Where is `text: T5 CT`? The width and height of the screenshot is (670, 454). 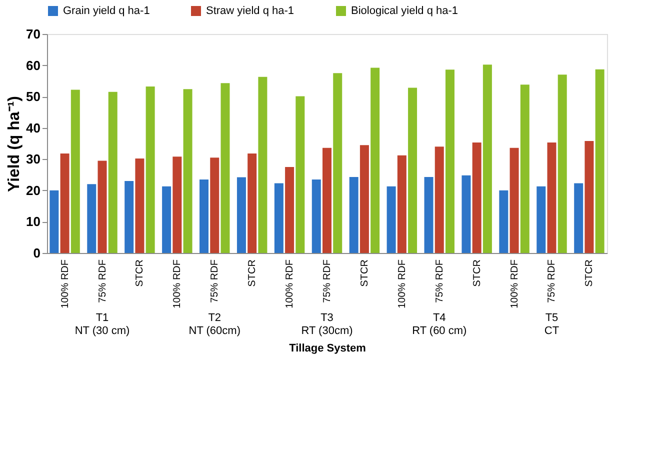
text: T5 CT is located at coordinates (552, 324).